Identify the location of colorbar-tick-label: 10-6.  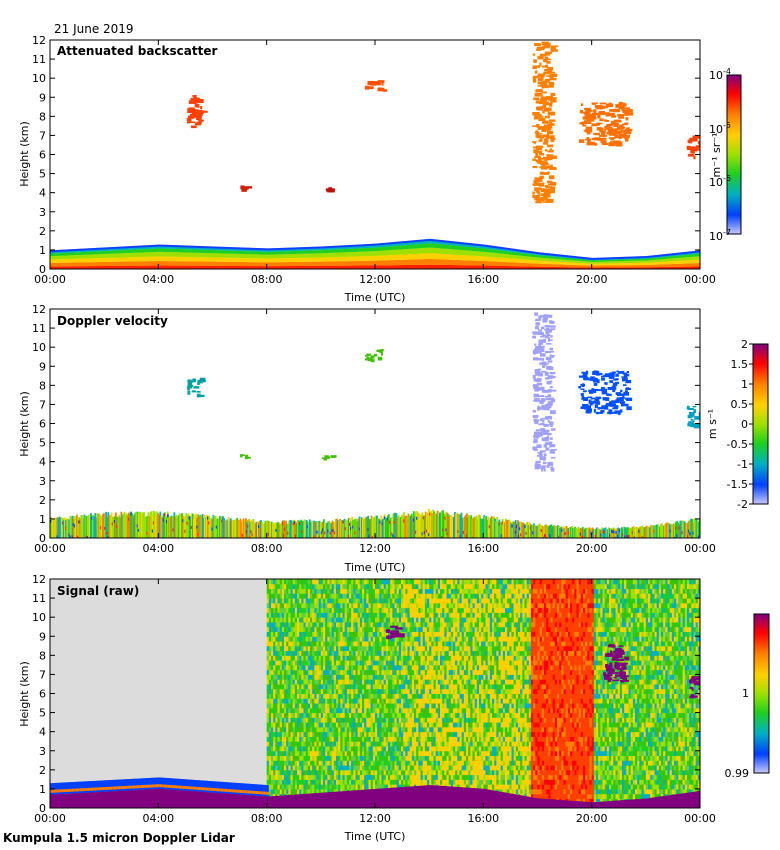
(720, 181).